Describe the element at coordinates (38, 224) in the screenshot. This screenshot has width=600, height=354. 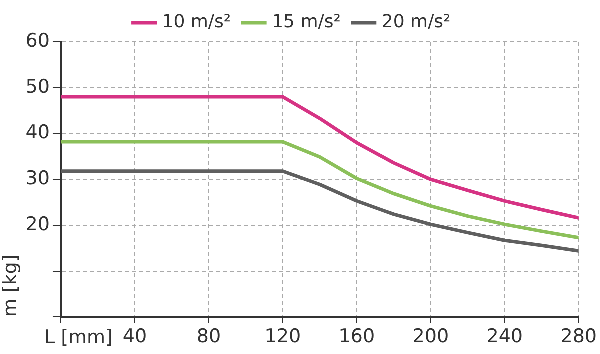
I see `y-tick-label: 20` at that location.